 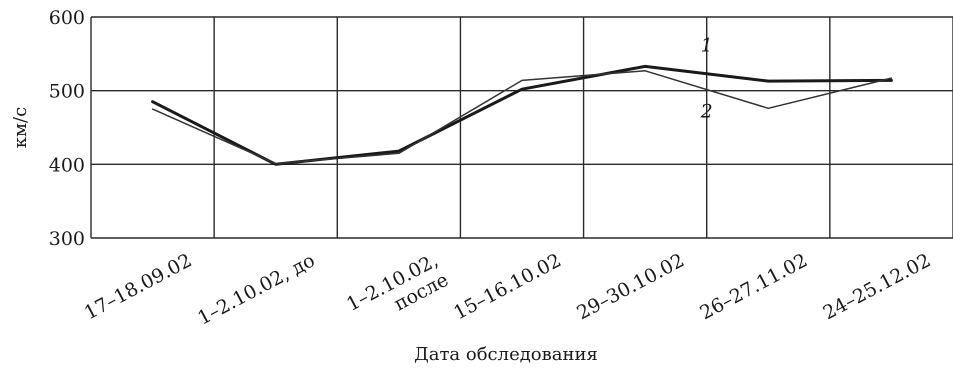 What do you see at coordinates (706, 112) in the screenshot?
I see `series-label-2: 2` at bounding box center [706, 112].